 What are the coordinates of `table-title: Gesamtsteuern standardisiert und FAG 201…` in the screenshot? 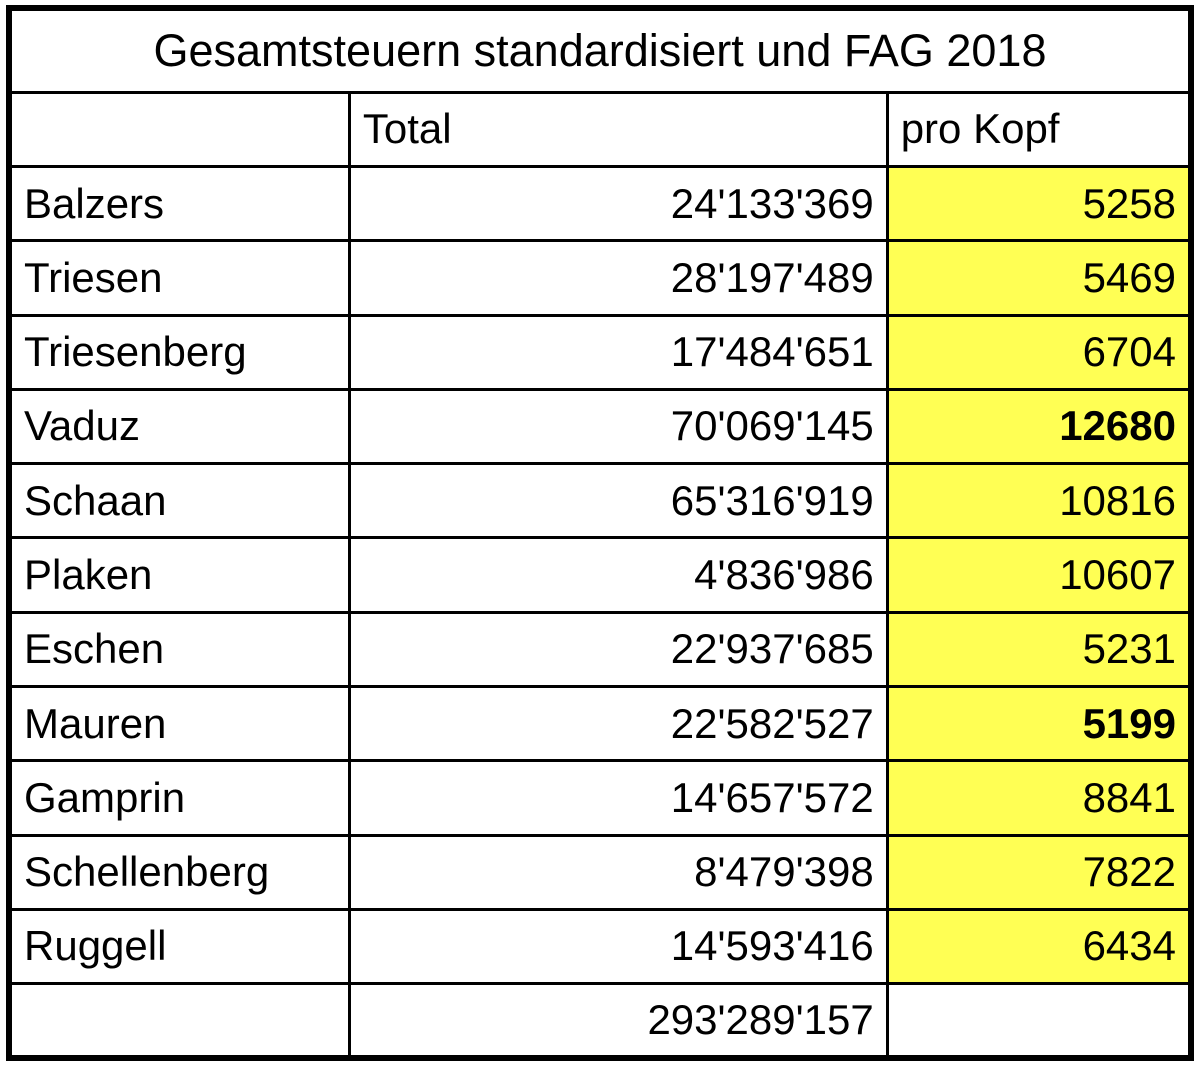 It's located at (600, 50).